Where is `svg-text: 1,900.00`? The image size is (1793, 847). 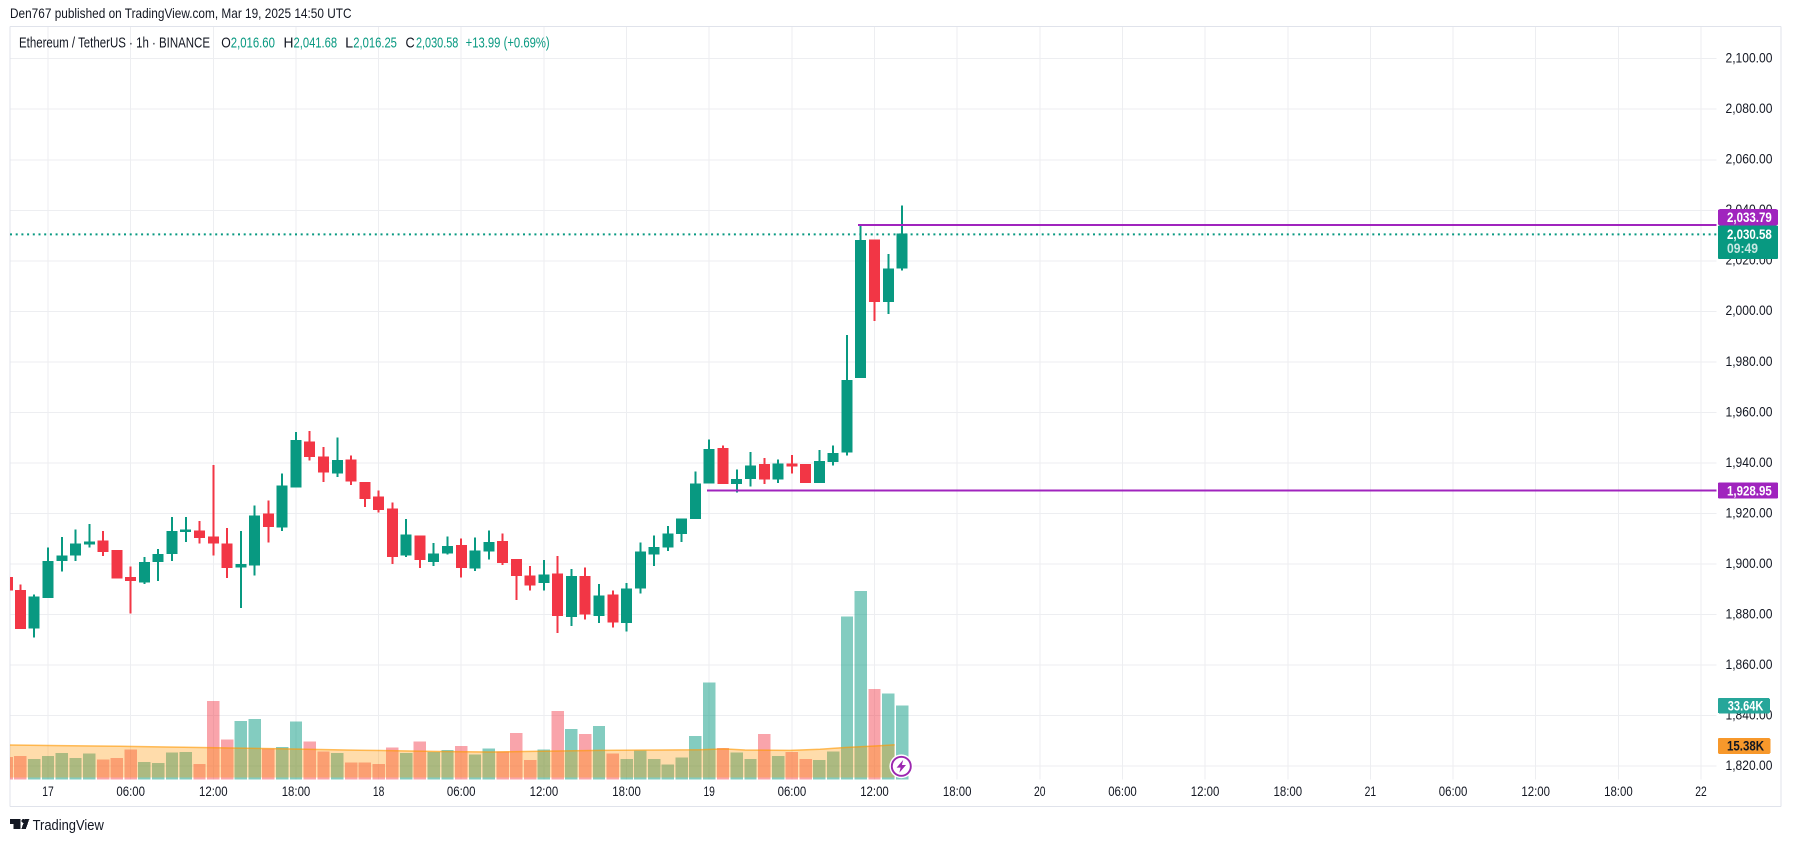
svg-text: 1,900.00 is located at coordinates (1749, 563).